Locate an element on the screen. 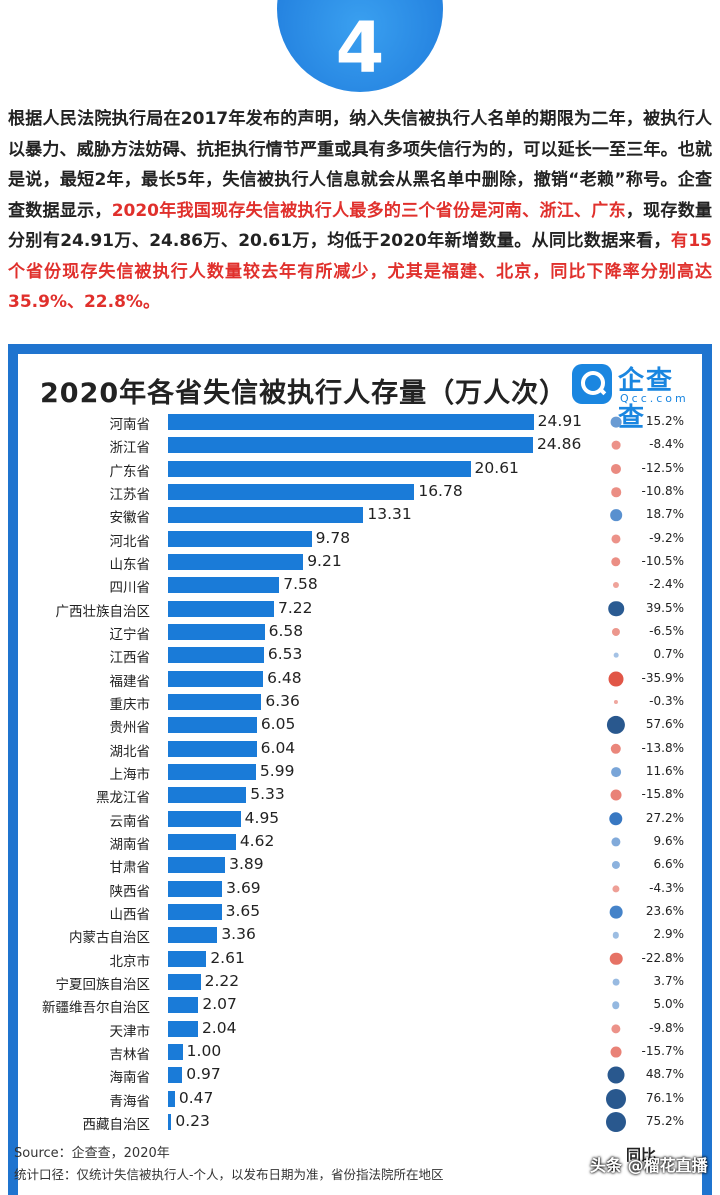  category-label: 湖北省 is located at coordinates (130, 751).